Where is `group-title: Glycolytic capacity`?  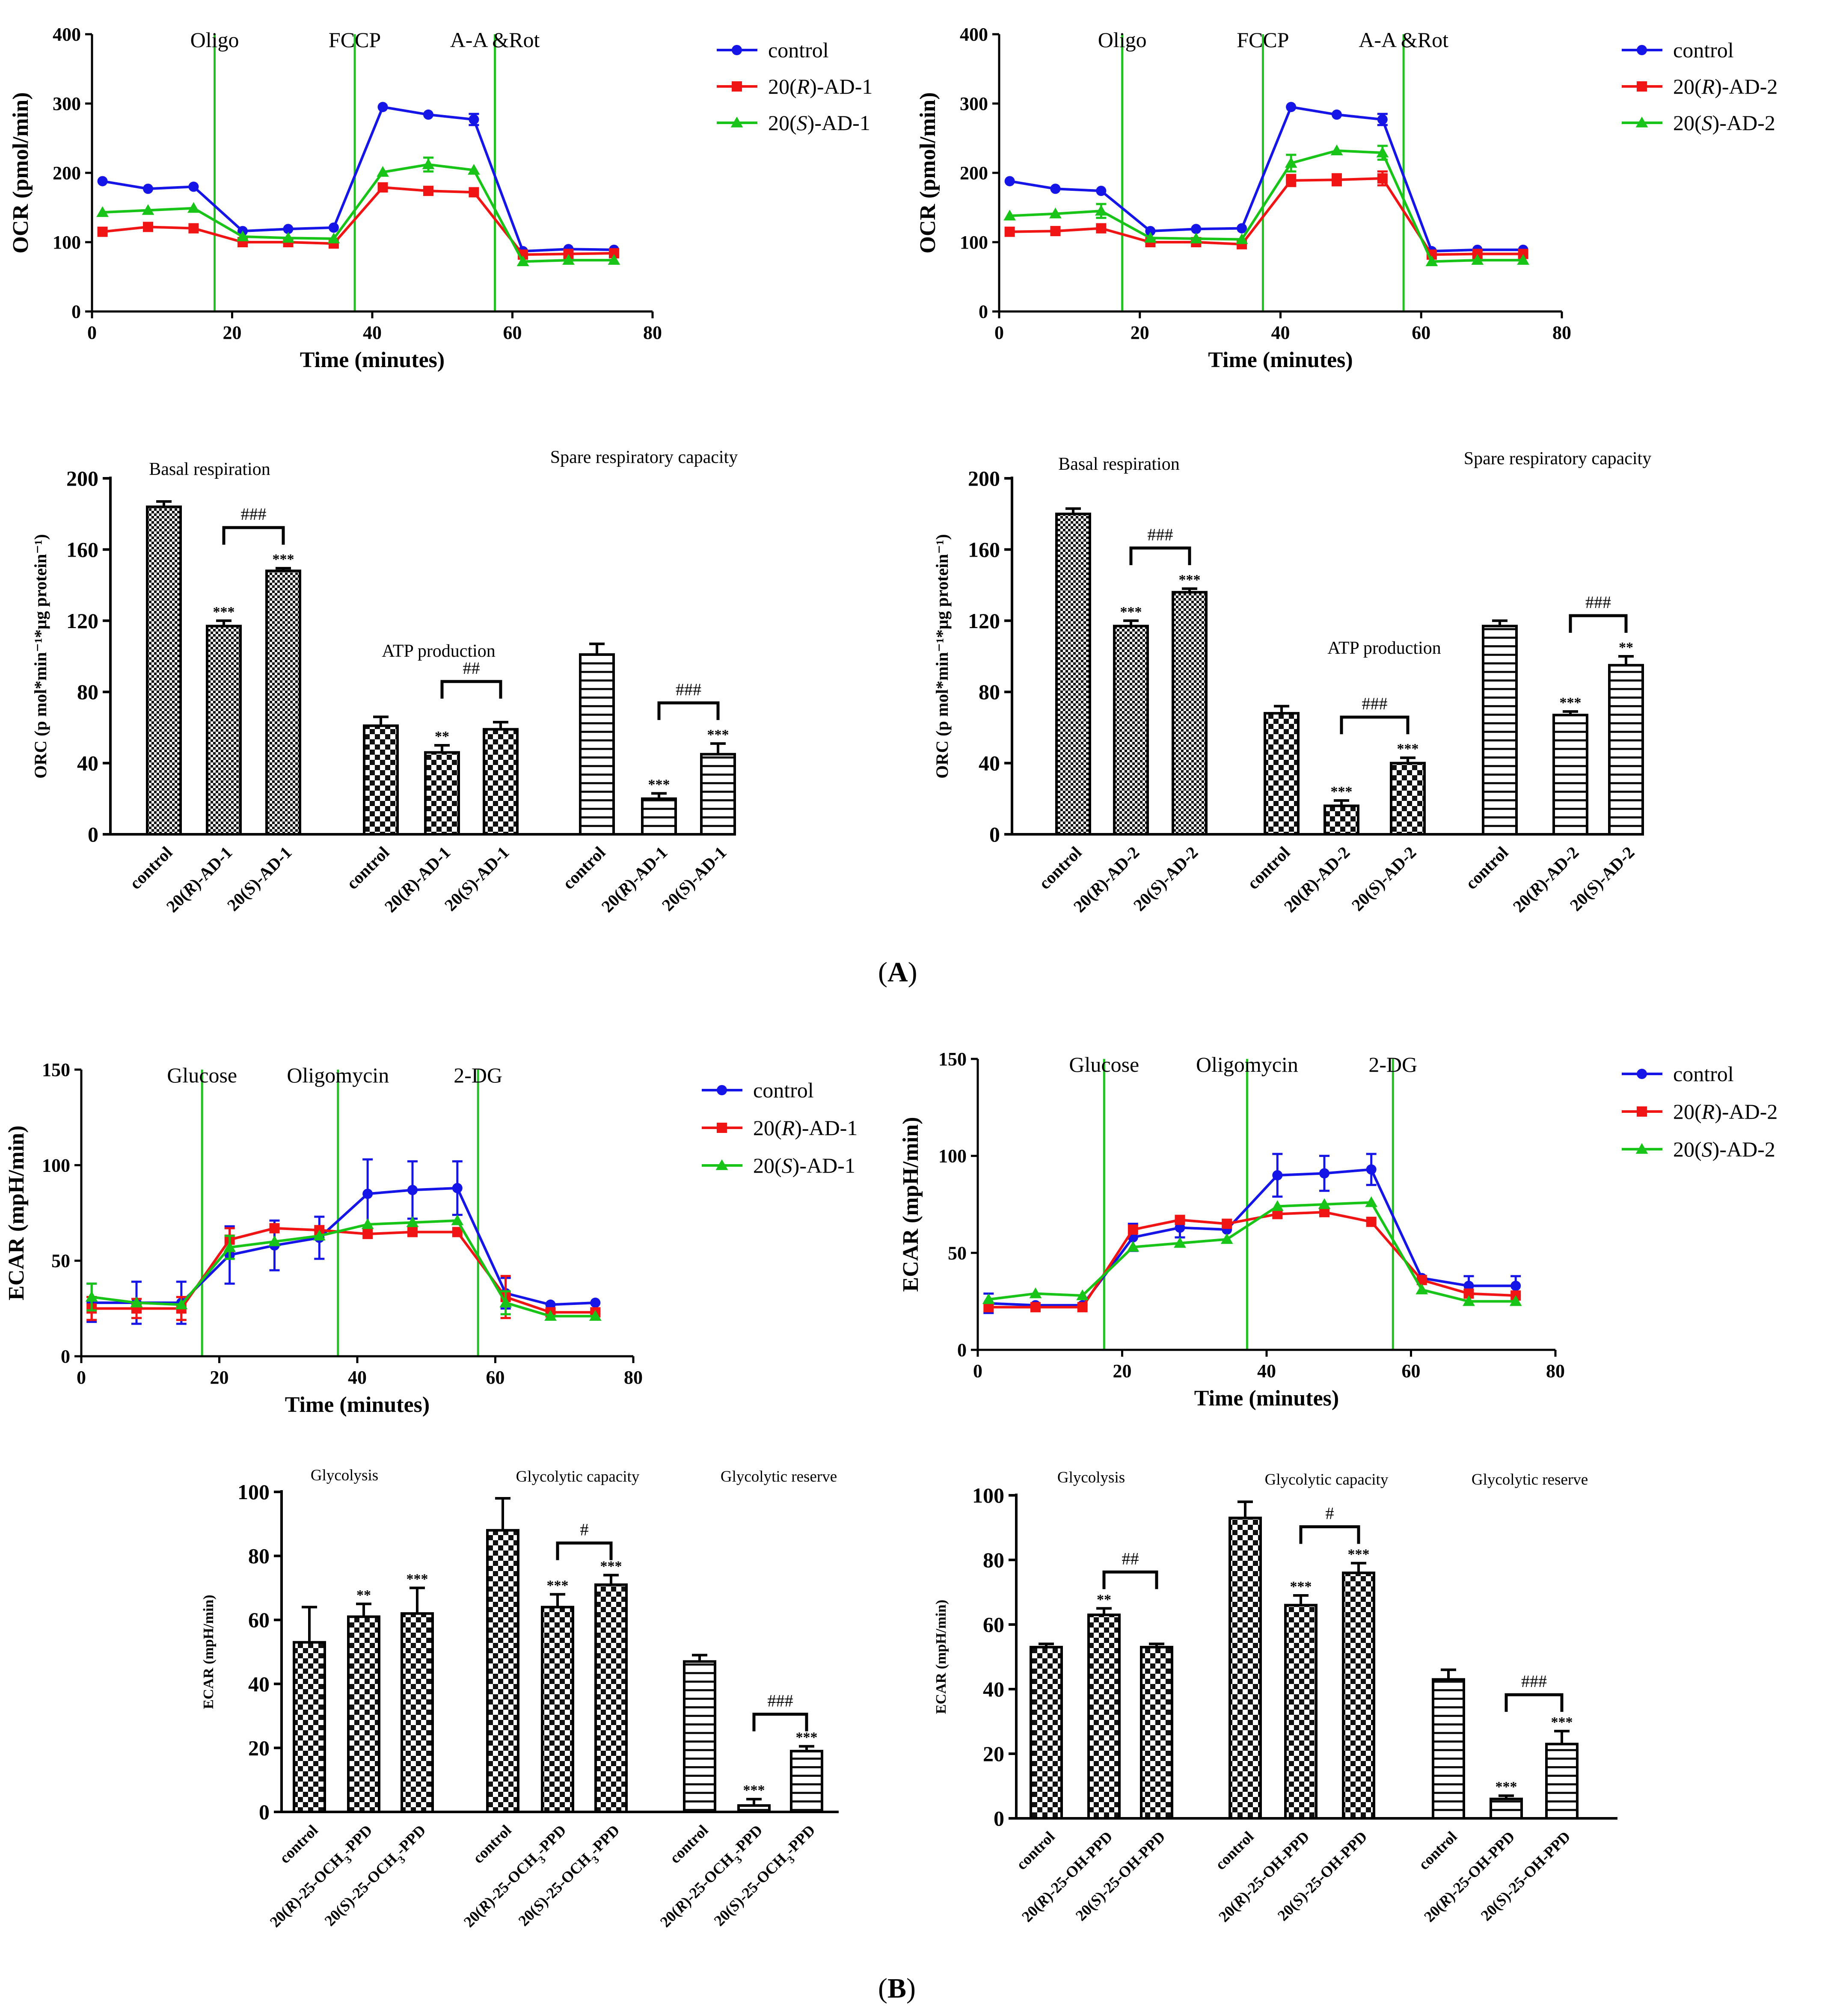
group-title: Glycolytic capacity is located at coordinates (578, 1476).